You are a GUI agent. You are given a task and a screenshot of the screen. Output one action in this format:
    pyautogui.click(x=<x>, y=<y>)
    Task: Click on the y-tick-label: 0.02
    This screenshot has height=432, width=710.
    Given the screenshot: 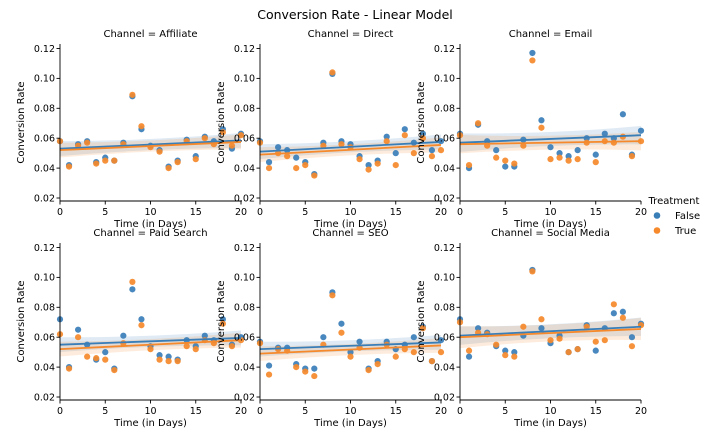 What is the action you would take?
    pyautogui.click(x=444, y=397)
    